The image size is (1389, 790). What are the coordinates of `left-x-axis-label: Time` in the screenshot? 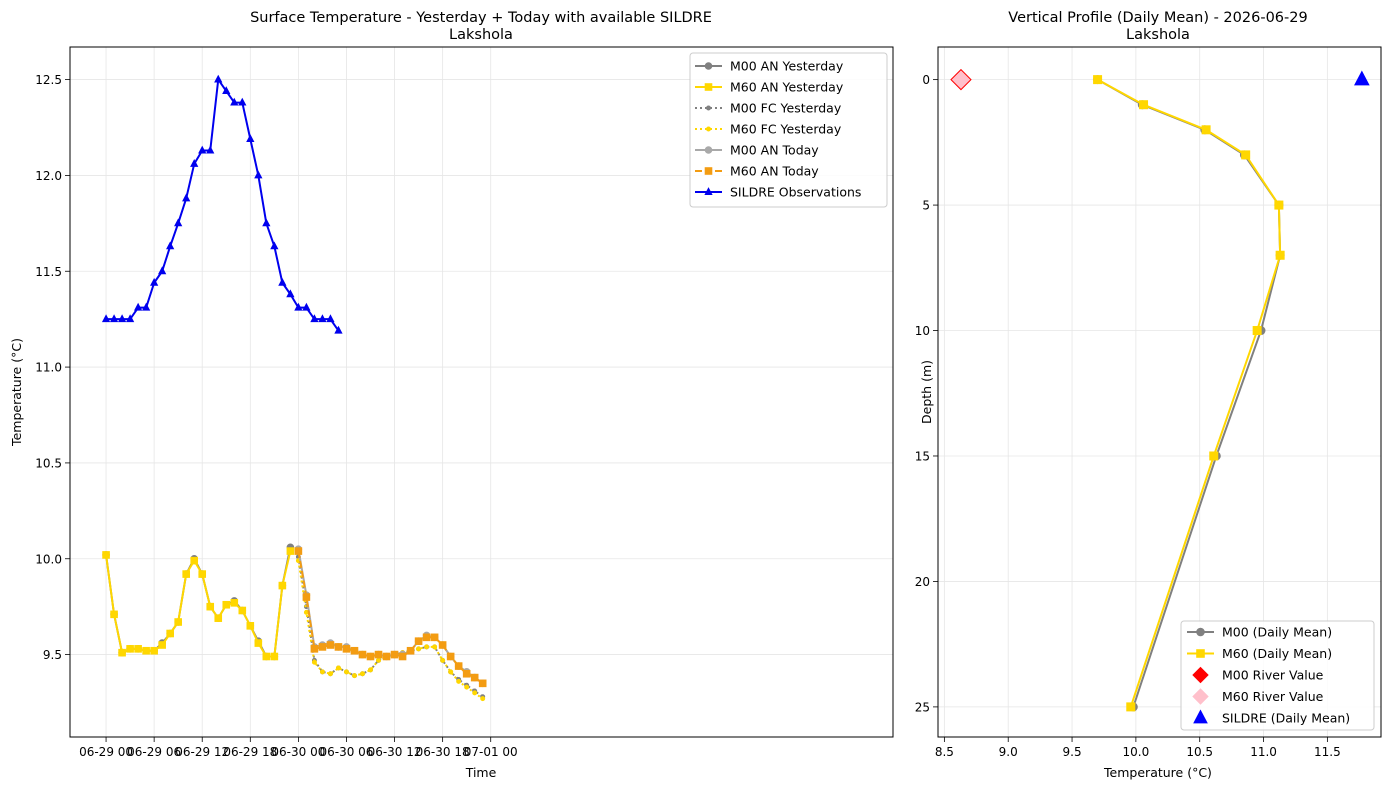 It's located at (481, 772).